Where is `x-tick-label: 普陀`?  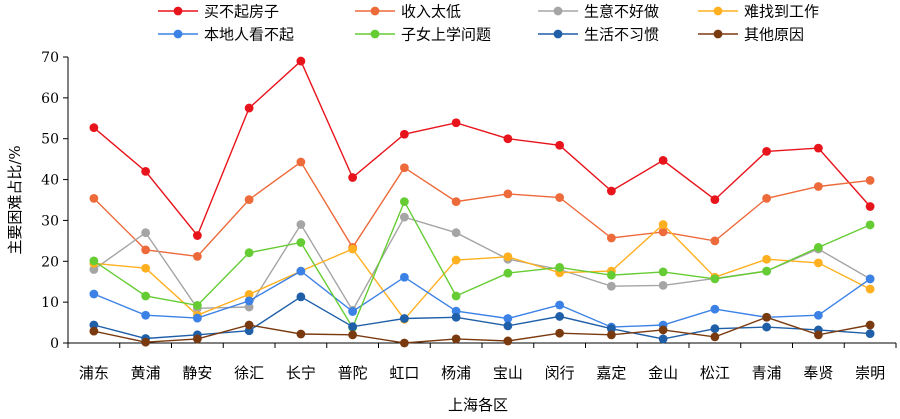
x-tick-label: 普陀 is located at coordinates (353, 373).